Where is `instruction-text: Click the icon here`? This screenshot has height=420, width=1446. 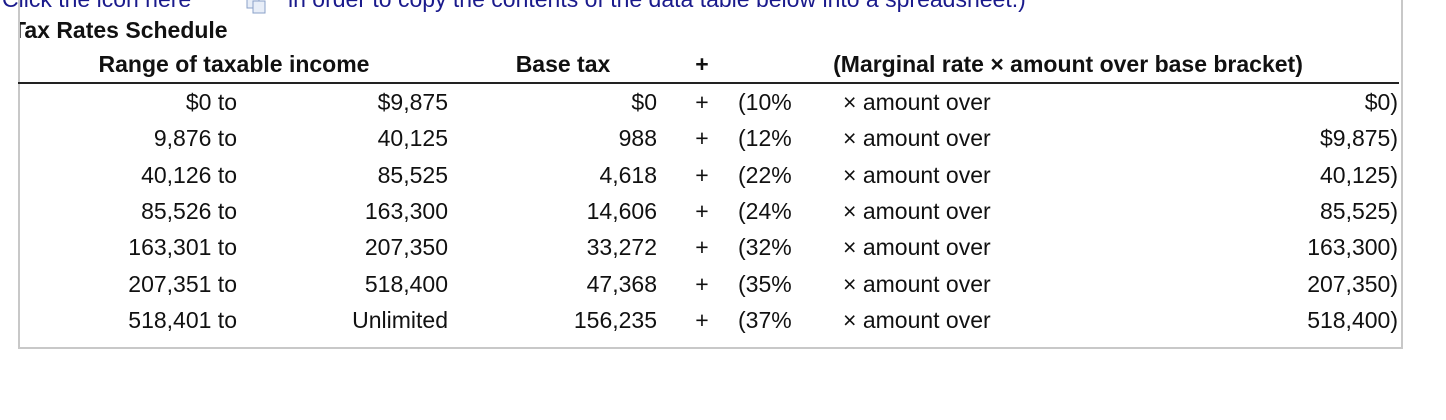
instruction-text: Click the icon here is located at coordinates (96, 6).